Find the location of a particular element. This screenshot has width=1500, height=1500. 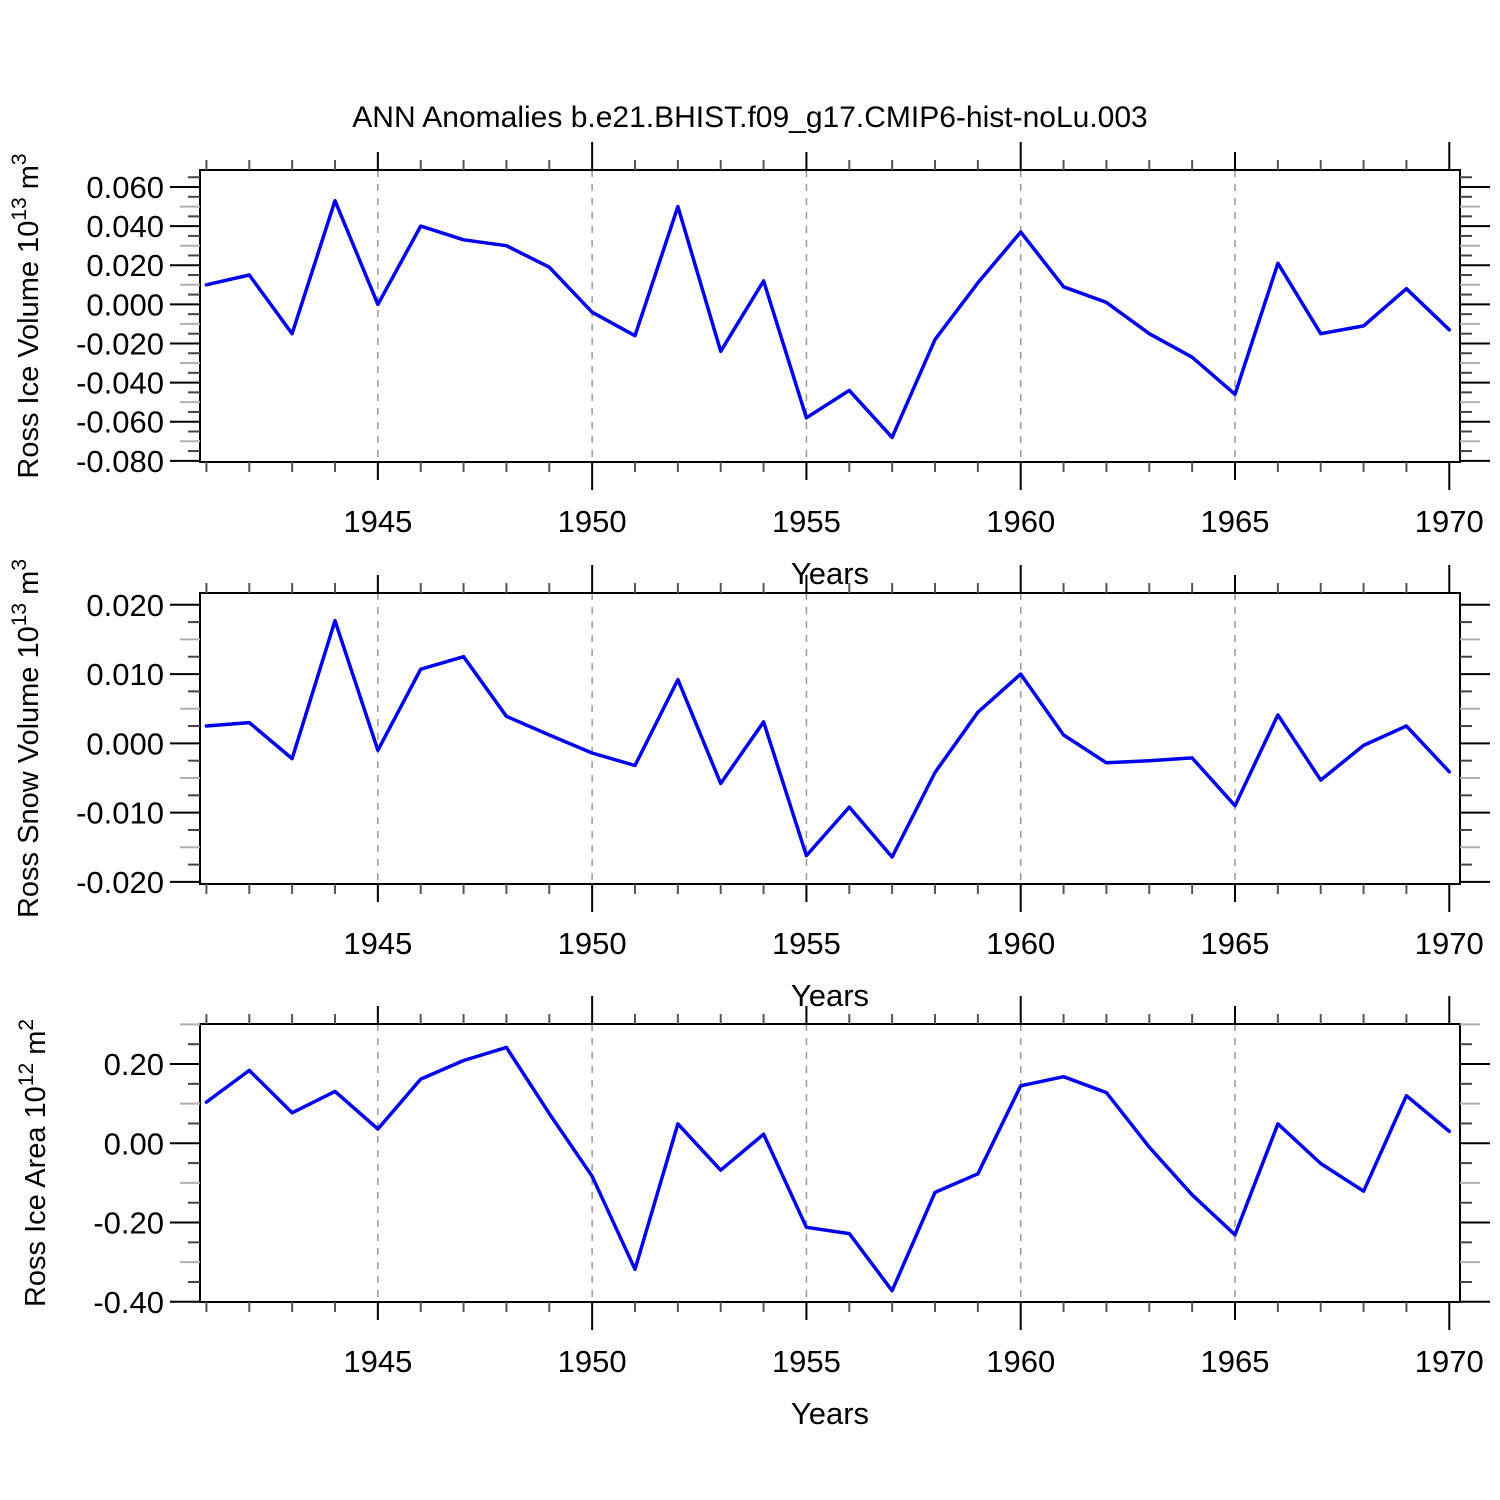

y-axis-title: Ross Snow Volume 1013 m3 is located at coordinates (26, 738).